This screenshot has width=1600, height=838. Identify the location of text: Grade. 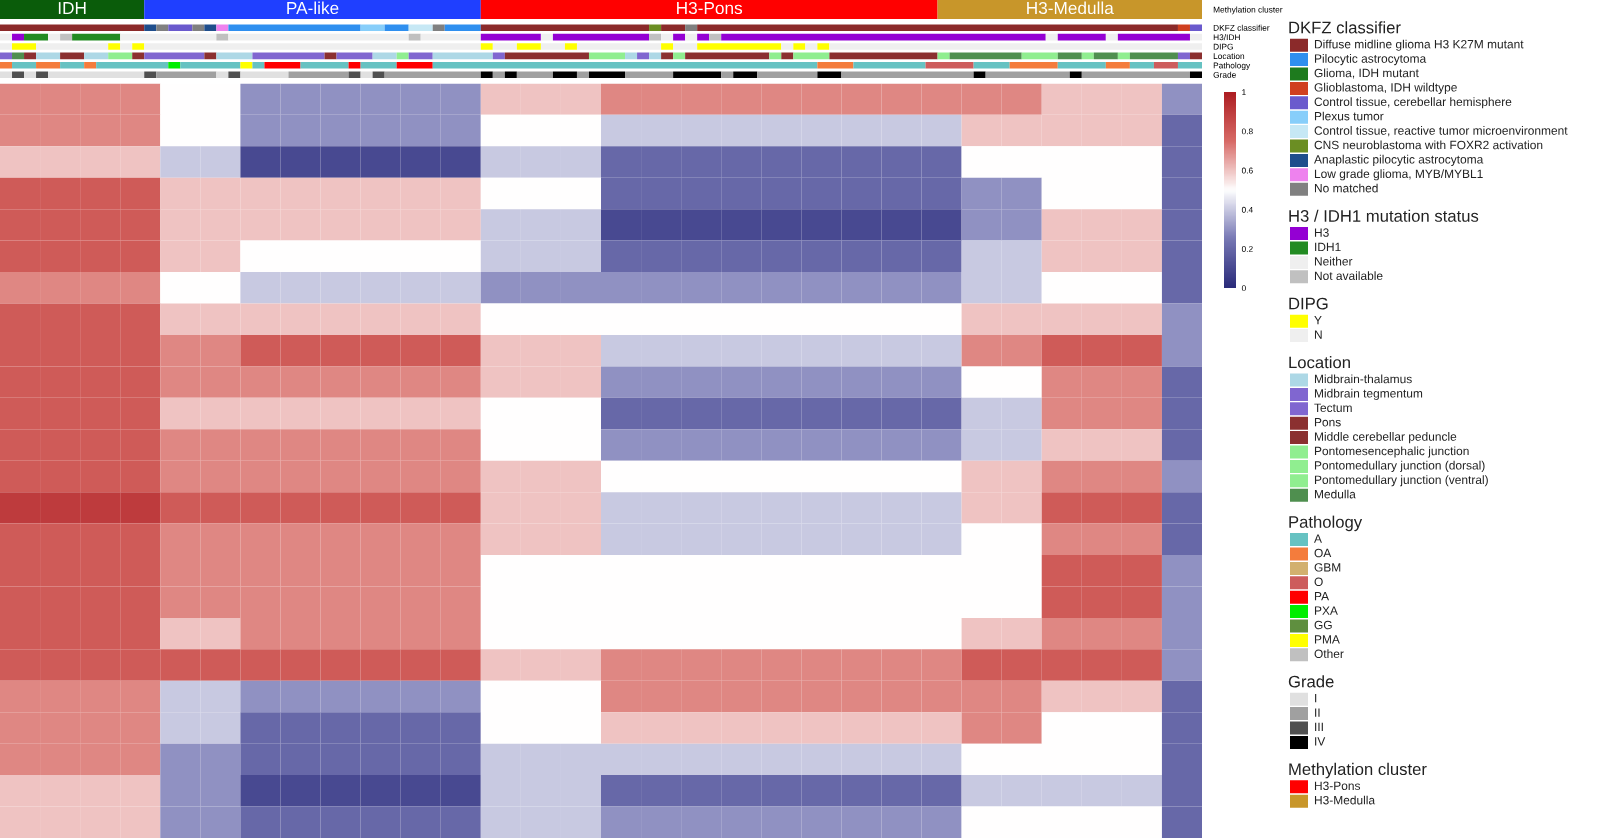
(1311, 681).